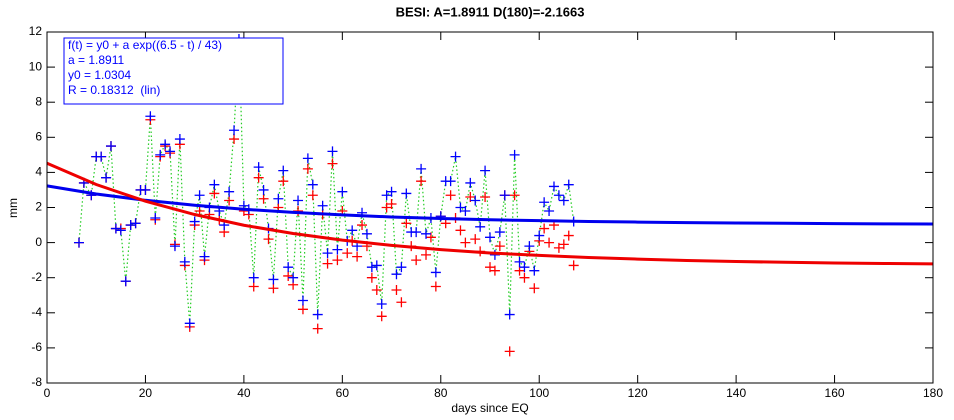  What do you see at coordinates (145, 45) in the screenshot?
I see `annotation-text: f(t) = y0 + a exp((6.5 - t) / 43)` at bounding box center [145, 45].